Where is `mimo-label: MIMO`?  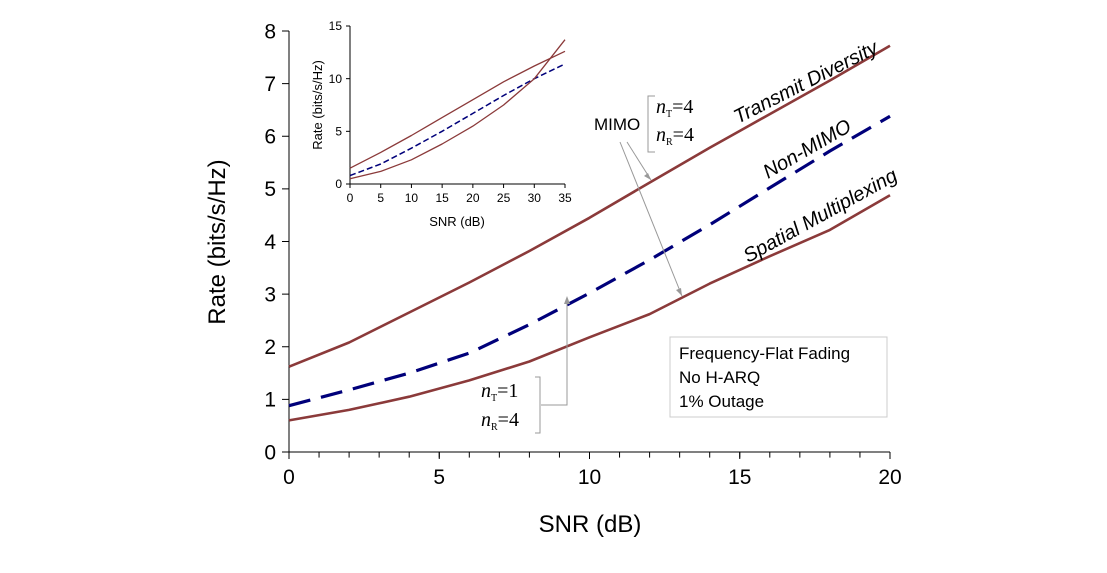
mimo-label: MIMO is located at coordinates (617, 124).